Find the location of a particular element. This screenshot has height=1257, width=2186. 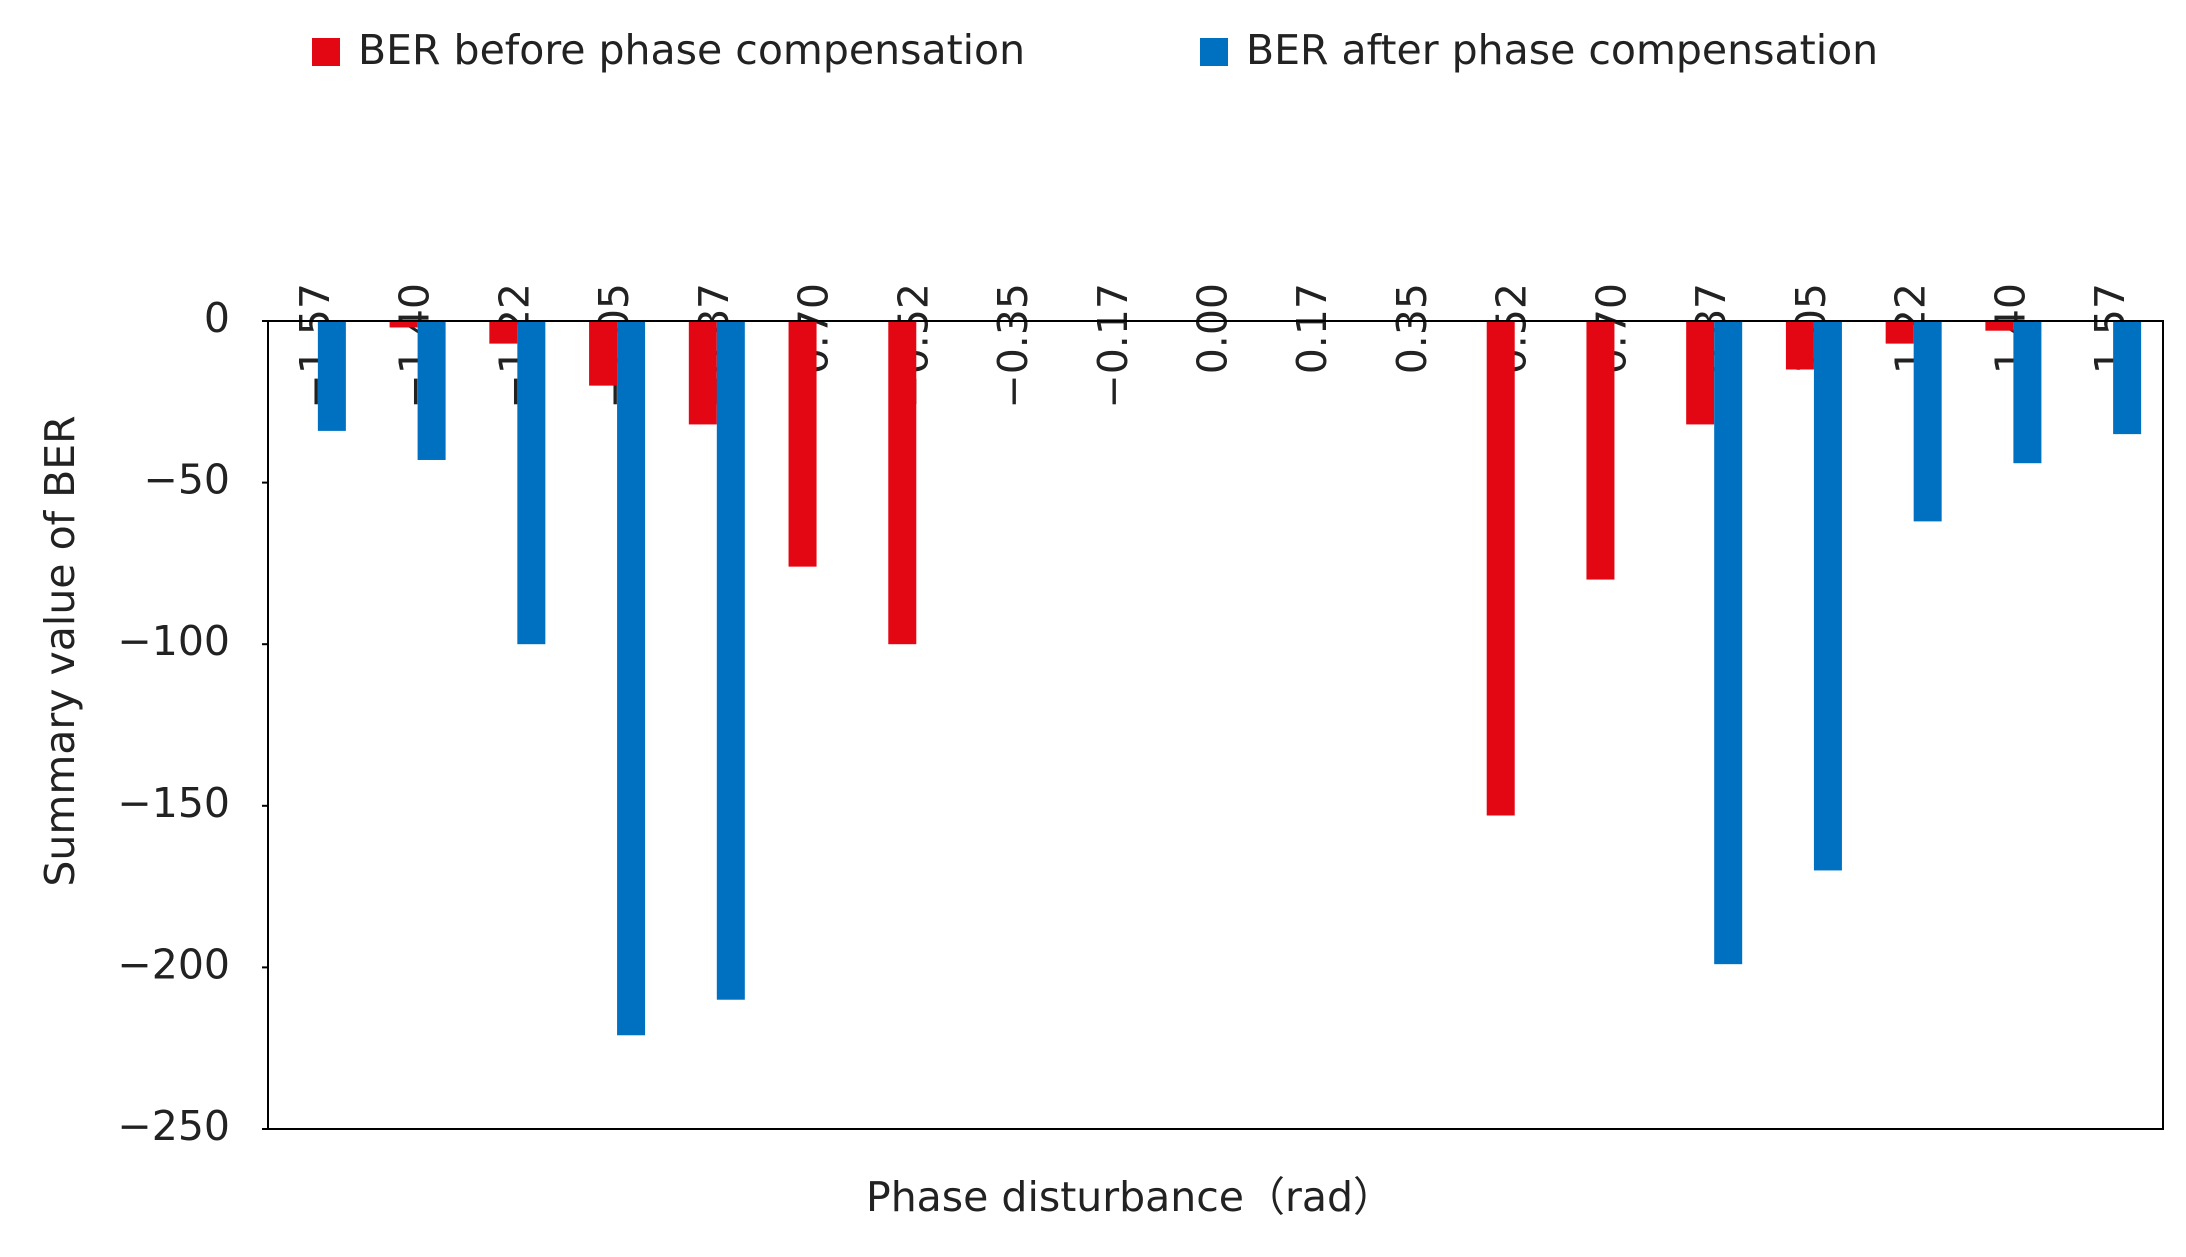

y-tick-label: −150 is located at coordinates (173, 803).